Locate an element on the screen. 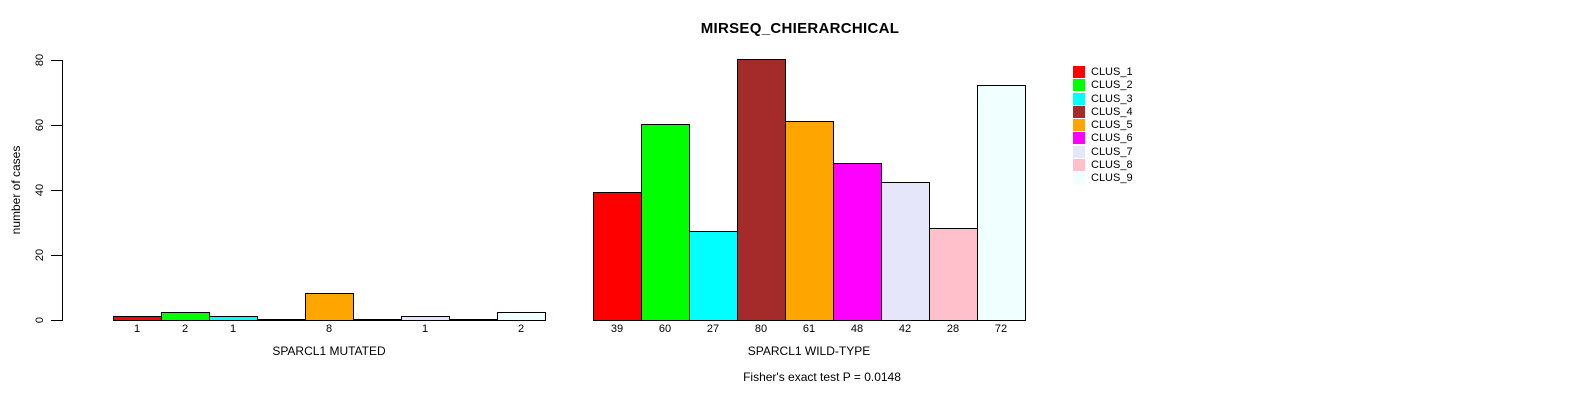  y-axis-label: number of cases is located at coordinates (16, 190).